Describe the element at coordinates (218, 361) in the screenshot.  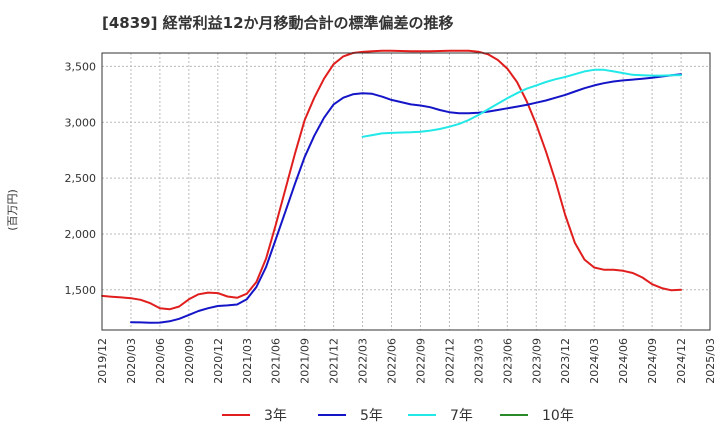
I see `x-tick-label: 2020/12` at that location.